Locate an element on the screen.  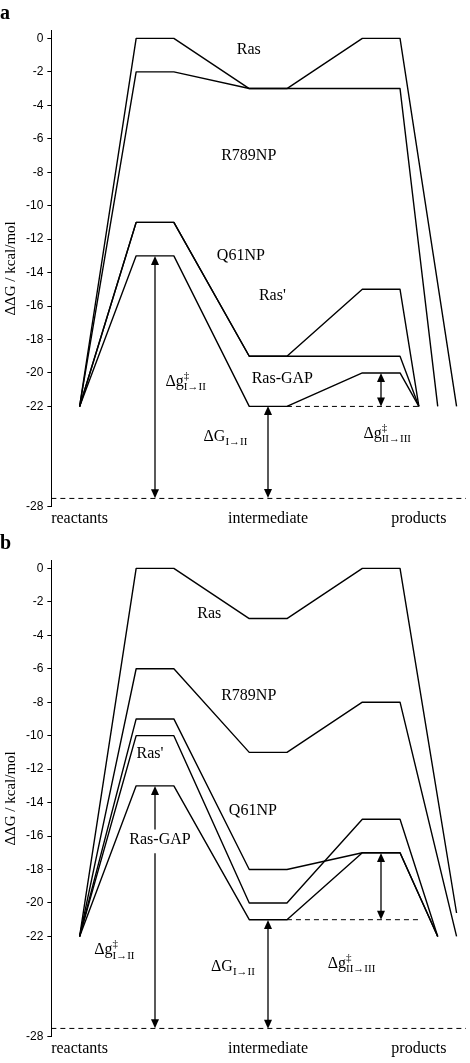
chart-title: b is located at coordinates (6, 542).